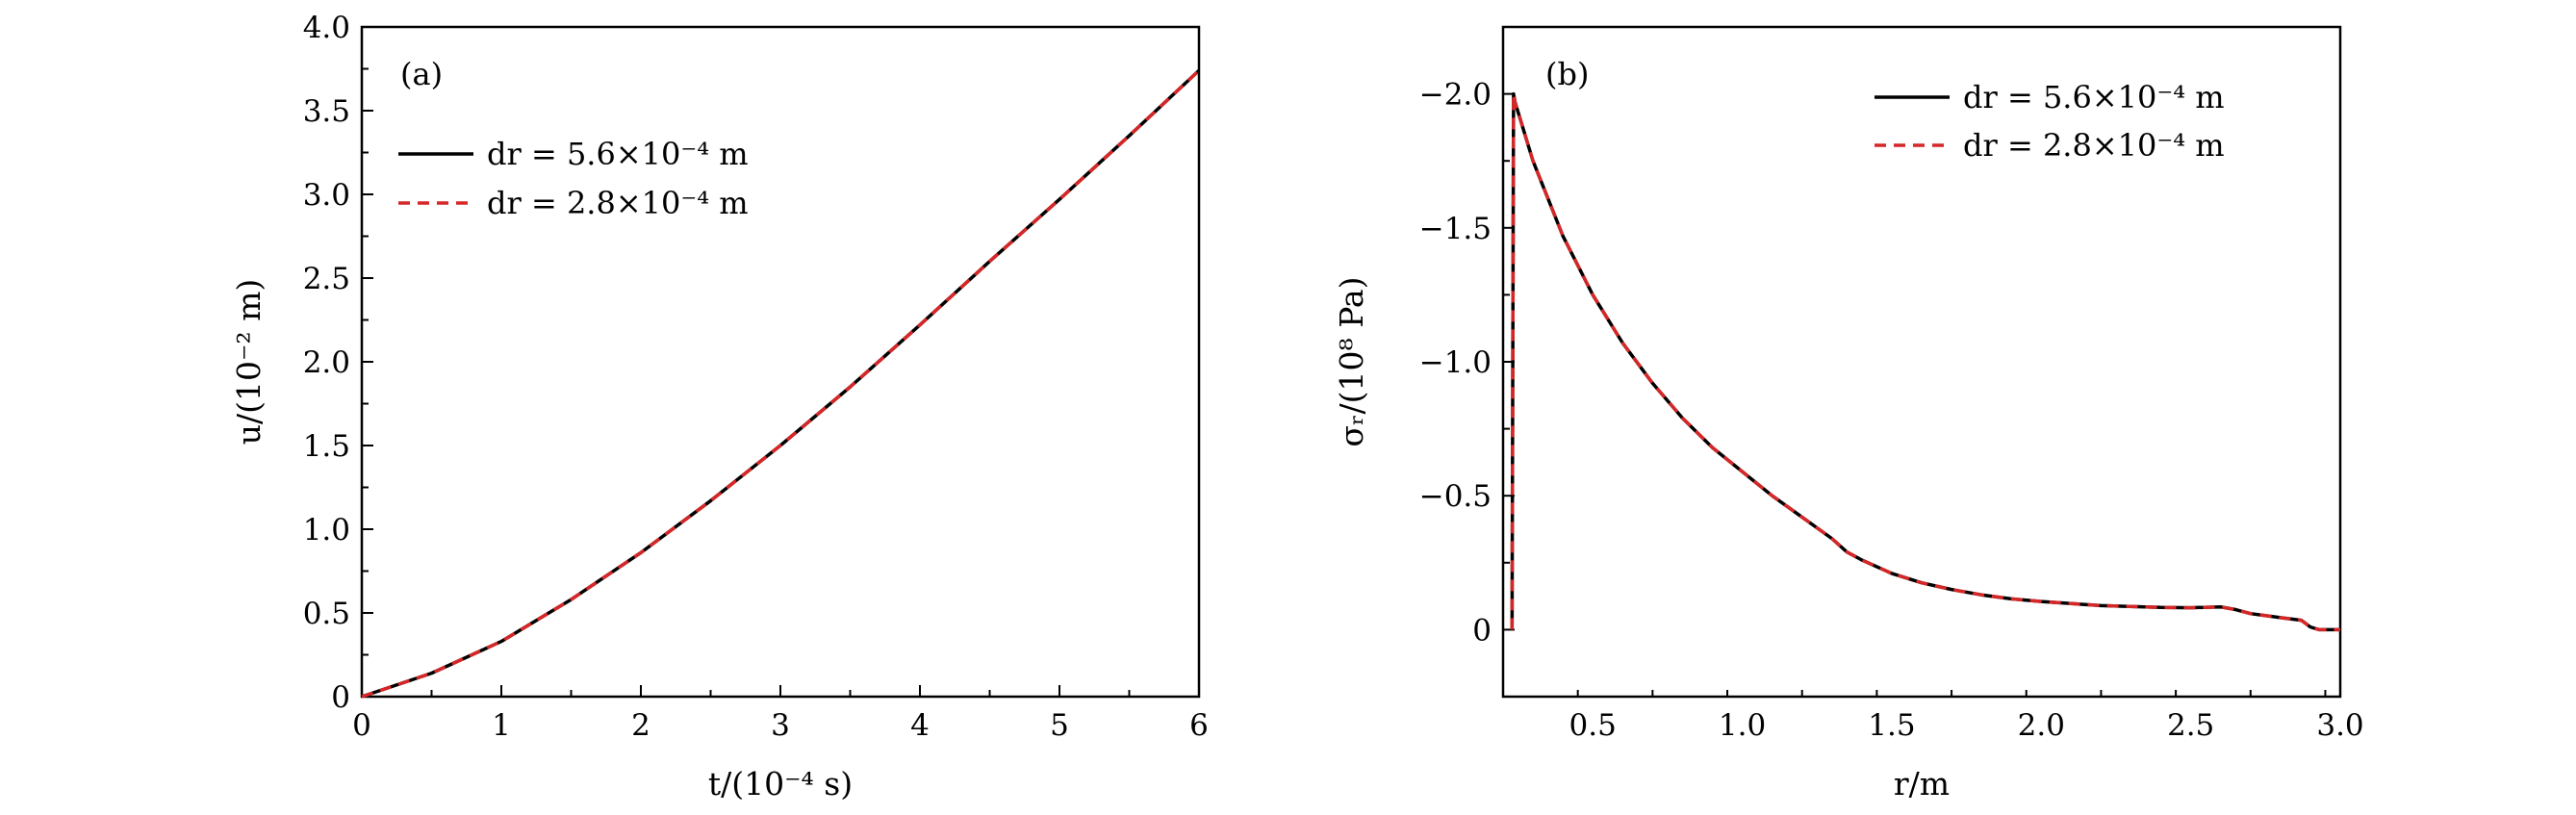 The image size is (2576, 815). I want to click on panel-b-x-tick-label: 2.5, so click(2190, 725).